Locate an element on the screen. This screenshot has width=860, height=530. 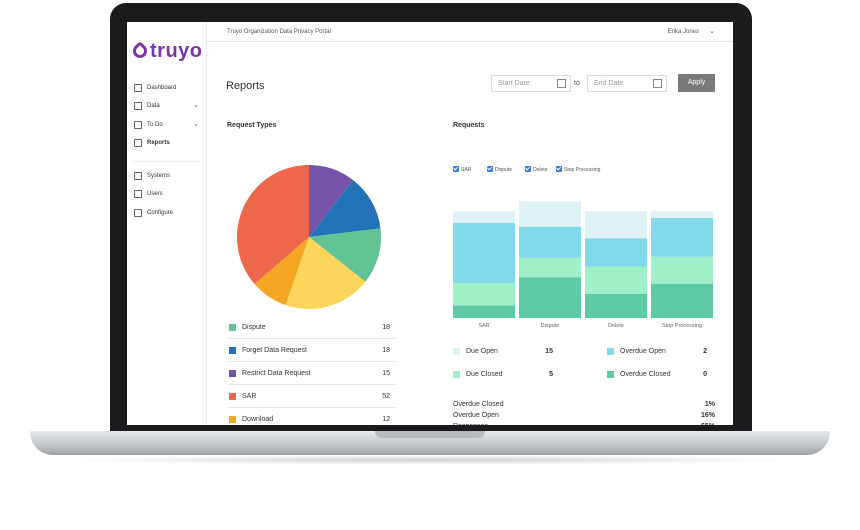
filter-checkbox-delete: Delete is located at coordinates (536, 169).